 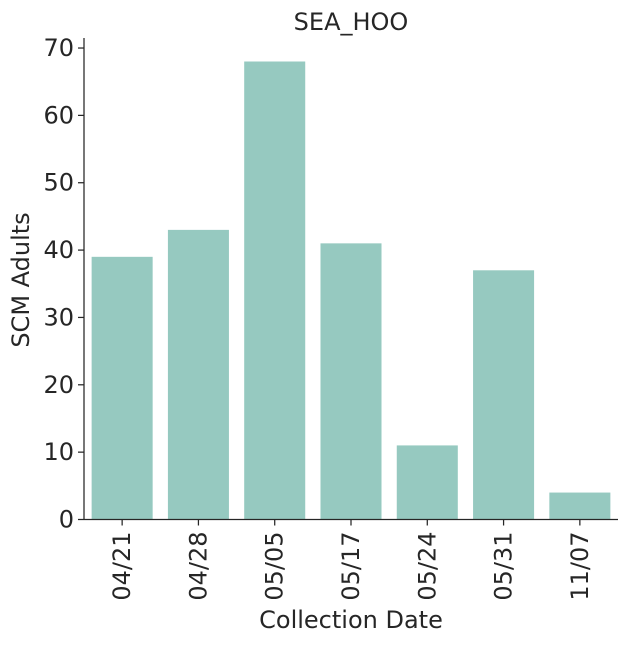 What do you see at coordinates (275, 566) in the screenshot?
I see `x-tick-label: 05/05` at bounding box center [275, 566].